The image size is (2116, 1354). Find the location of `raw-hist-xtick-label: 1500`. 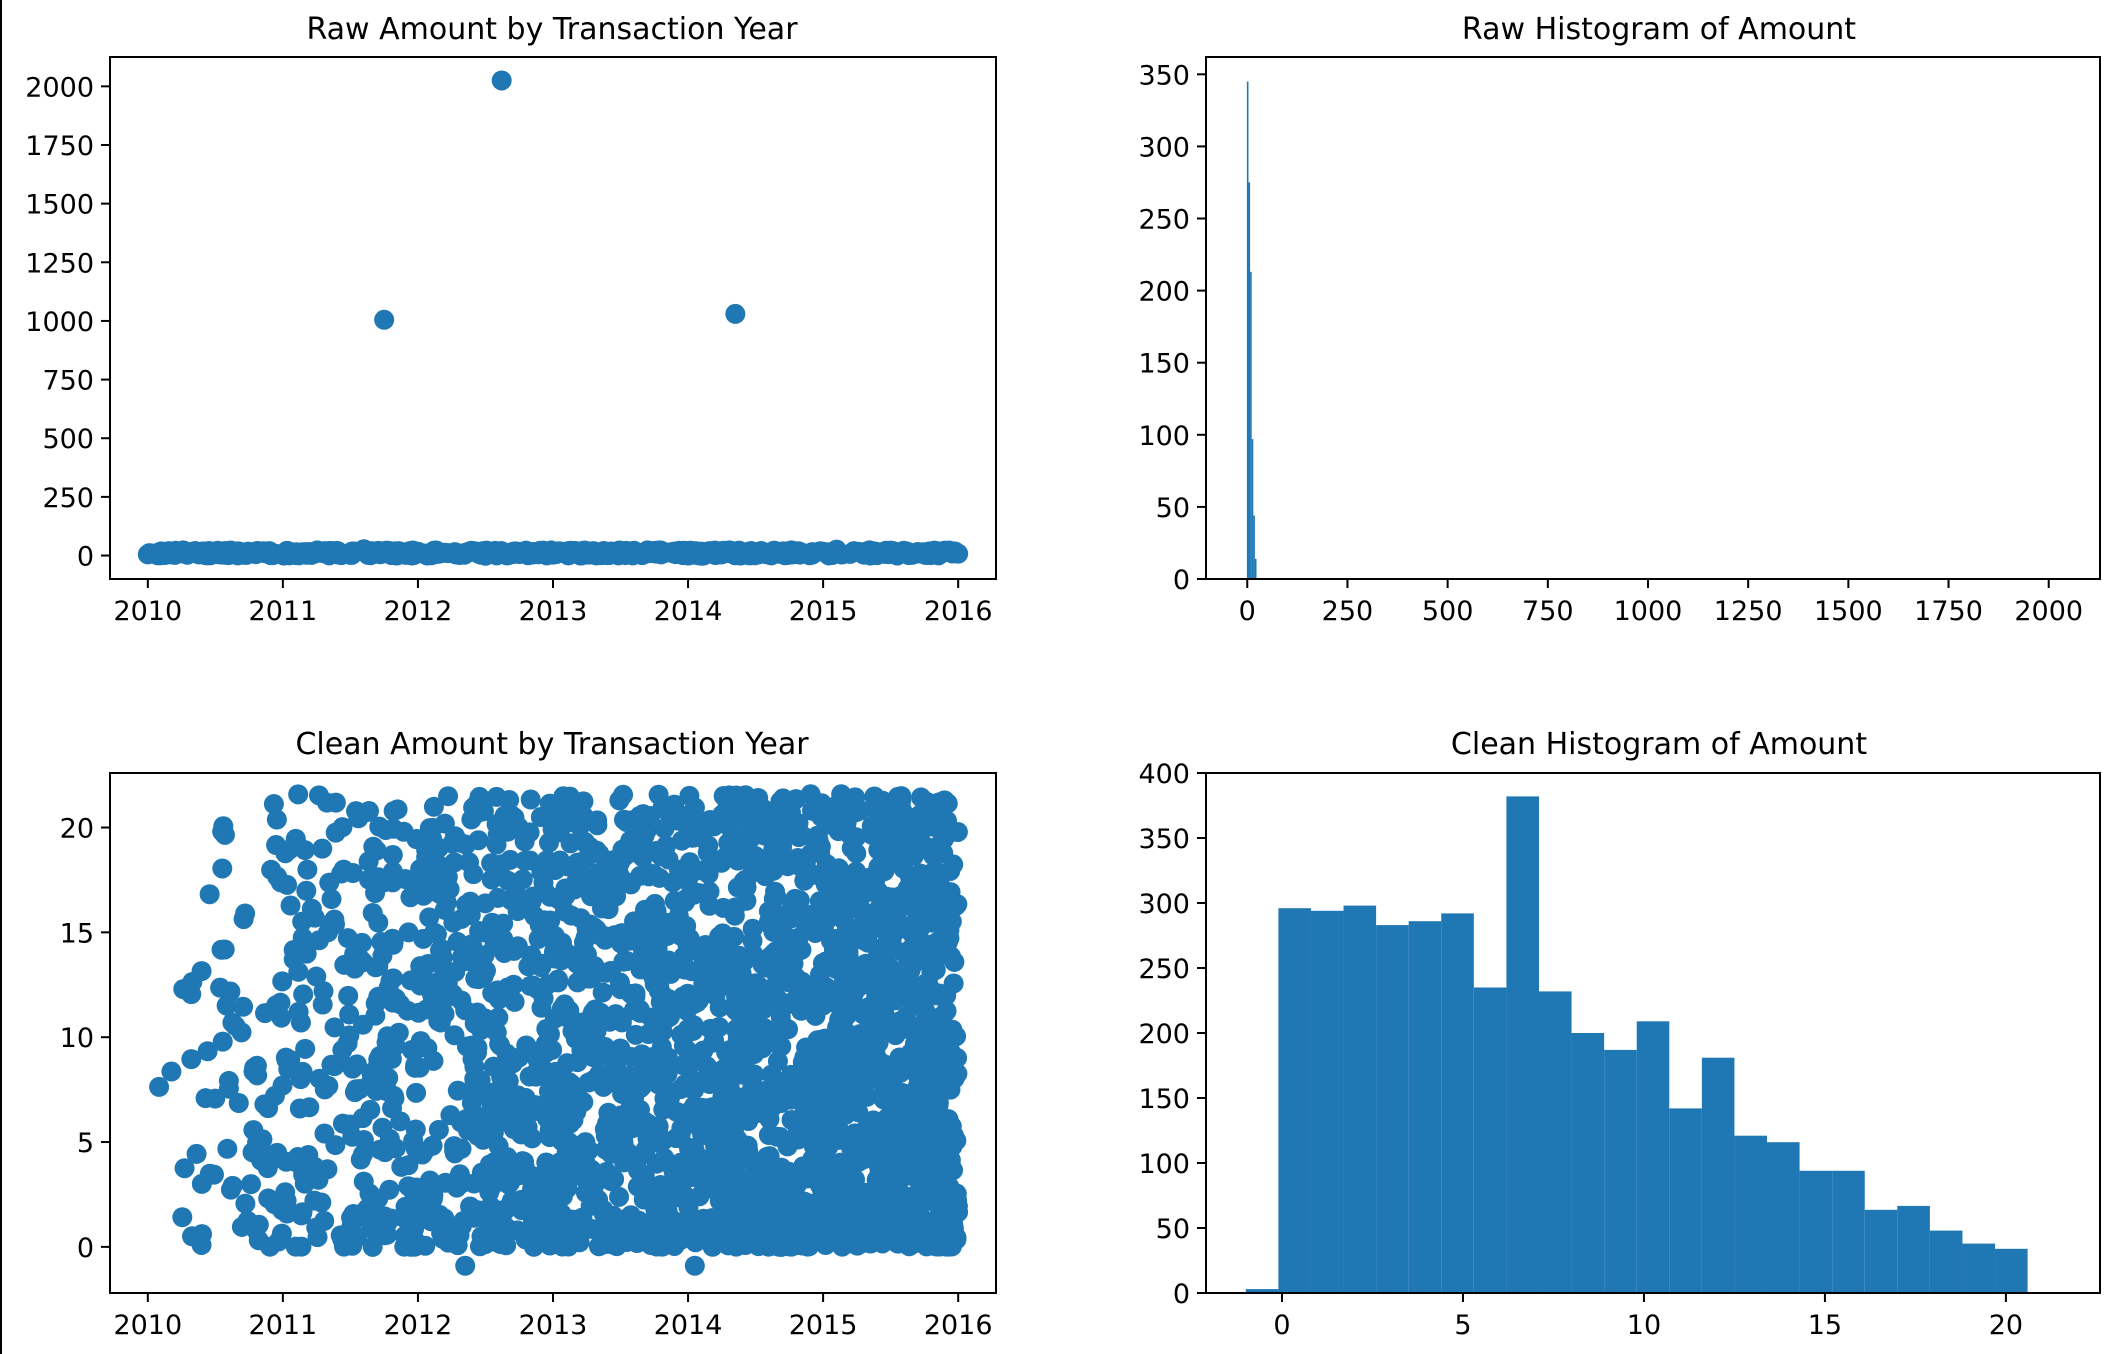

raw-hist-xtick-label: 1500 is located at coordinates (1848, 611).